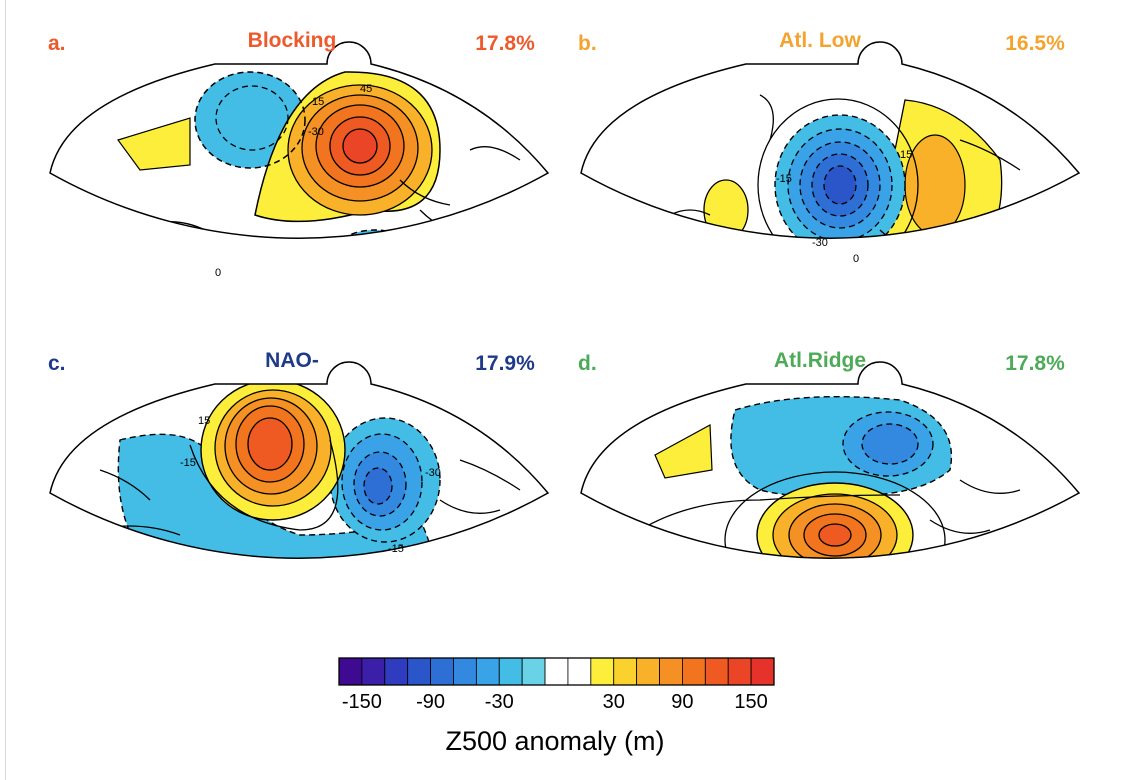 The width and height of the screenshot is (1129, 780). What do you see at coordinates (57, 363) in the screenshot?
I see `panel-letter: c.` at bounding box center [57, 363].